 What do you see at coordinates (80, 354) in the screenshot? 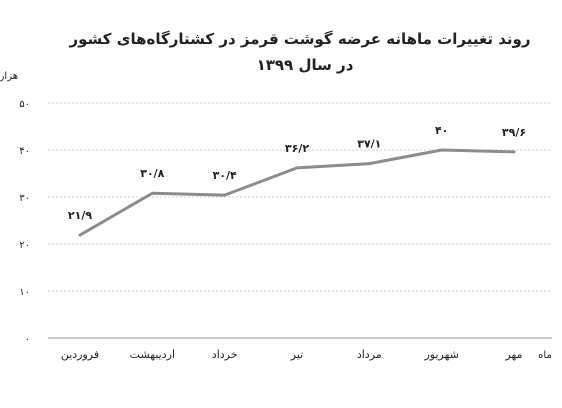
I see `x-category-label: فروردین` at bounding box center [80, 354].